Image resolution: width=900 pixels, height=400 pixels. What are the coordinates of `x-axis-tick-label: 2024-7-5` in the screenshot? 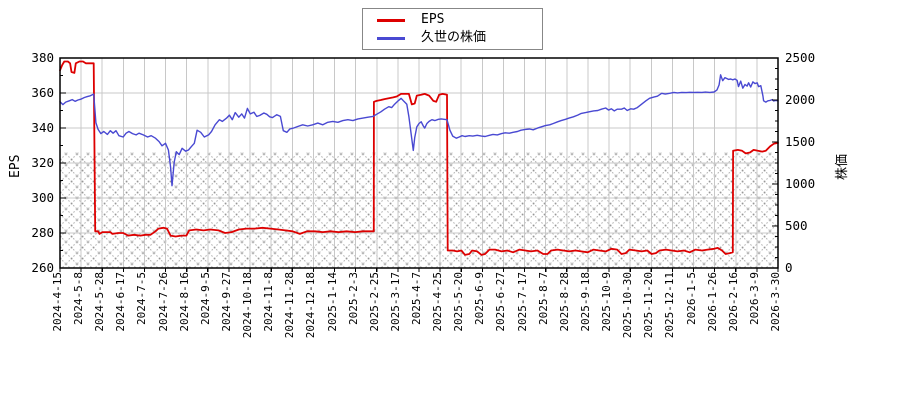 It's located at (142, 298).